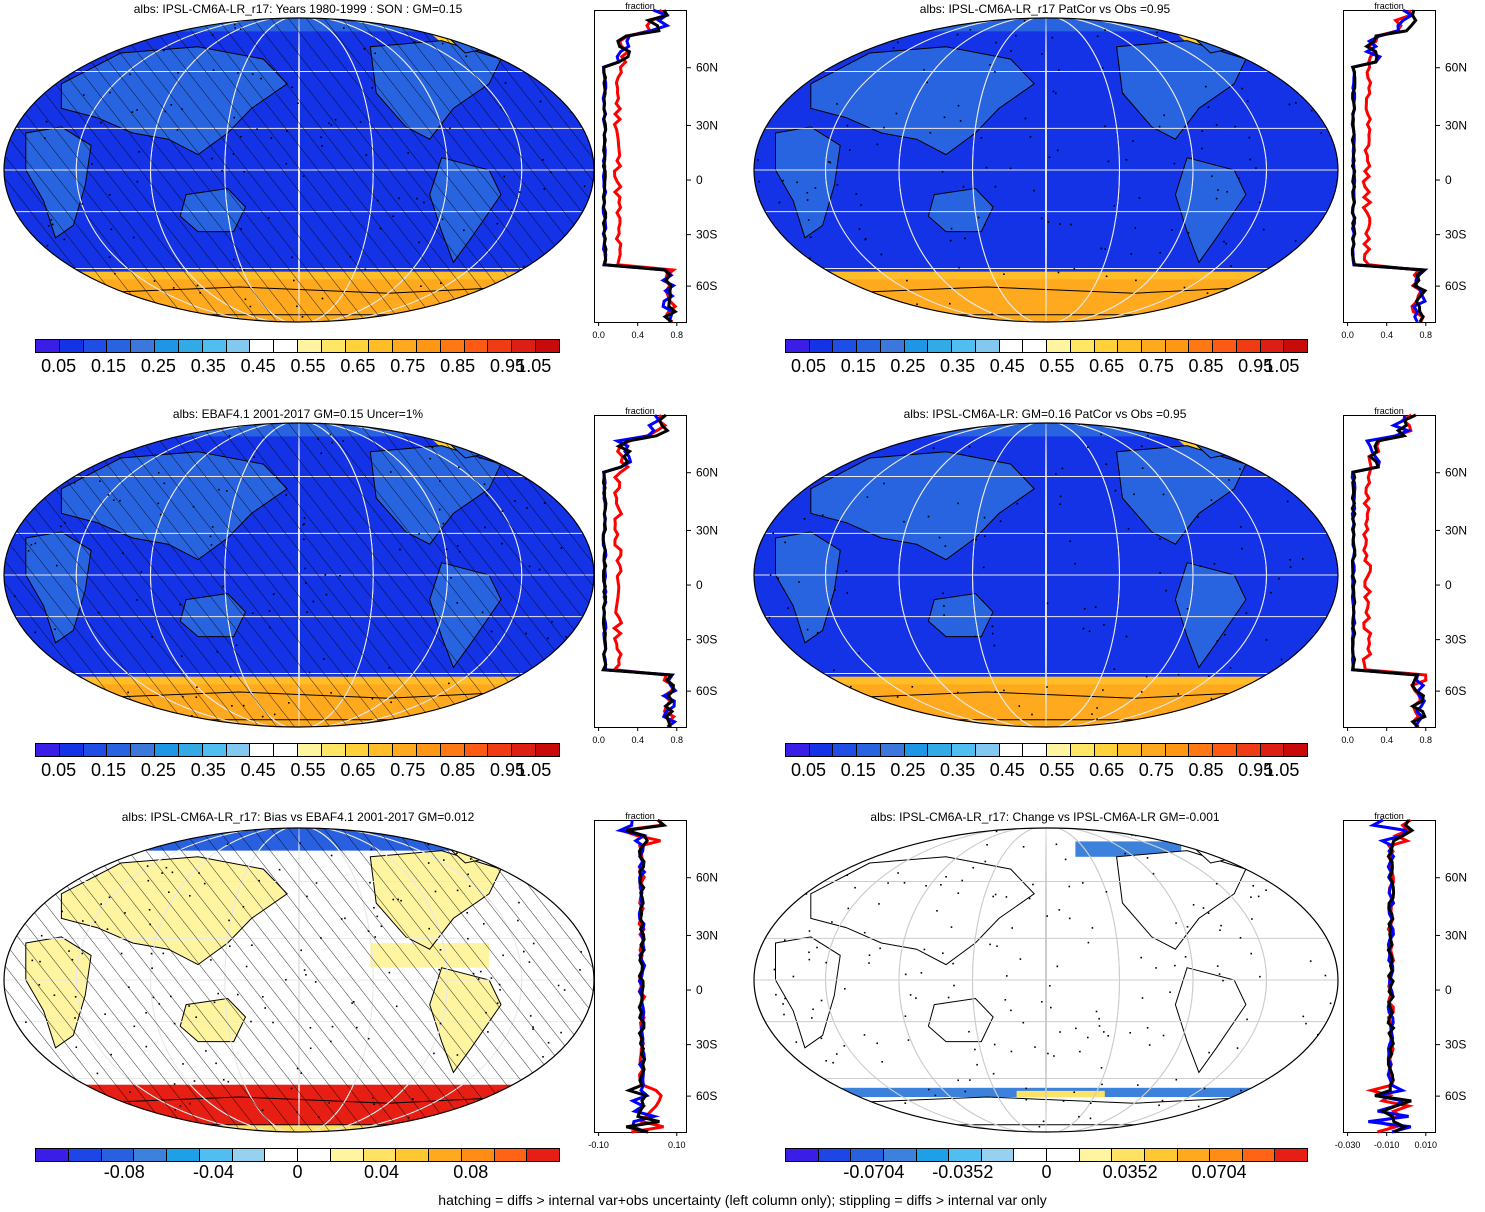 This screenshot has width=1485, height=1212. I want to click on x-tick-label: 0.0, so click(1347, 335).